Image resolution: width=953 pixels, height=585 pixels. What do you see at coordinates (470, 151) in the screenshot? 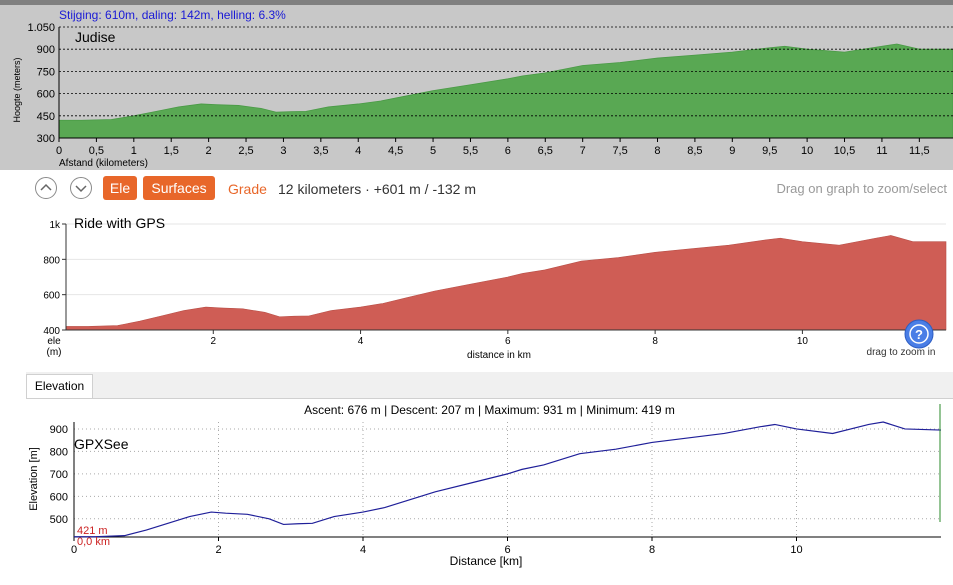
I see `judise-x-tick: 5,5` at bounding box center [470, 151].